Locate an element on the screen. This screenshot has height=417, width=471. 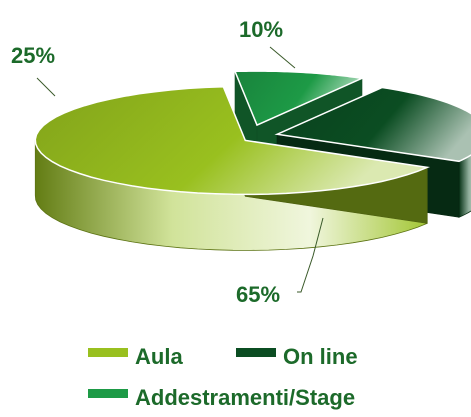
legend-swatch-on-line is located at coordinates (256, 352).